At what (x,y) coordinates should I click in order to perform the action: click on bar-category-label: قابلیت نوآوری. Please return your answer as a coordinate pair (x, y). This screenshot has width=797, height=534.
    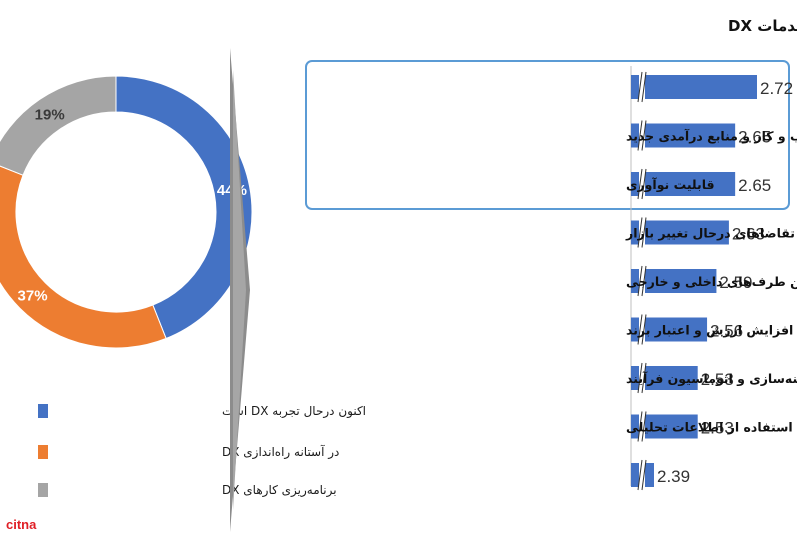
    Looking at the image, I should click on (670, 184).